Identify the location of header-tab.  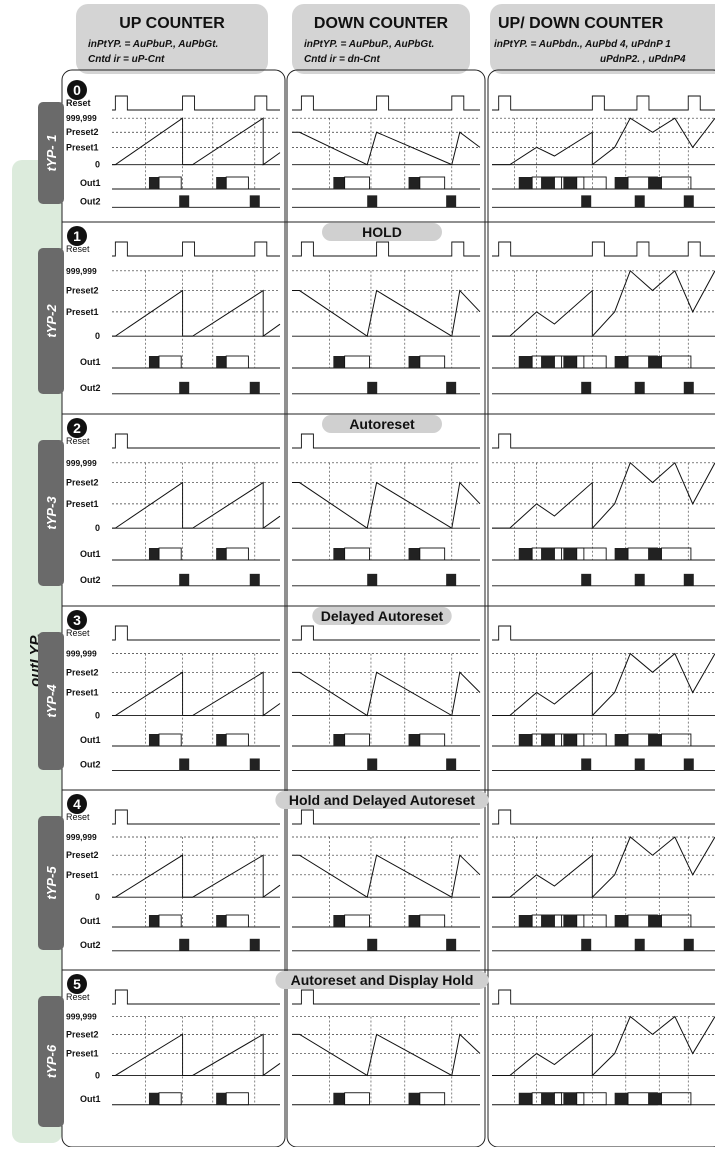
(602, 39).